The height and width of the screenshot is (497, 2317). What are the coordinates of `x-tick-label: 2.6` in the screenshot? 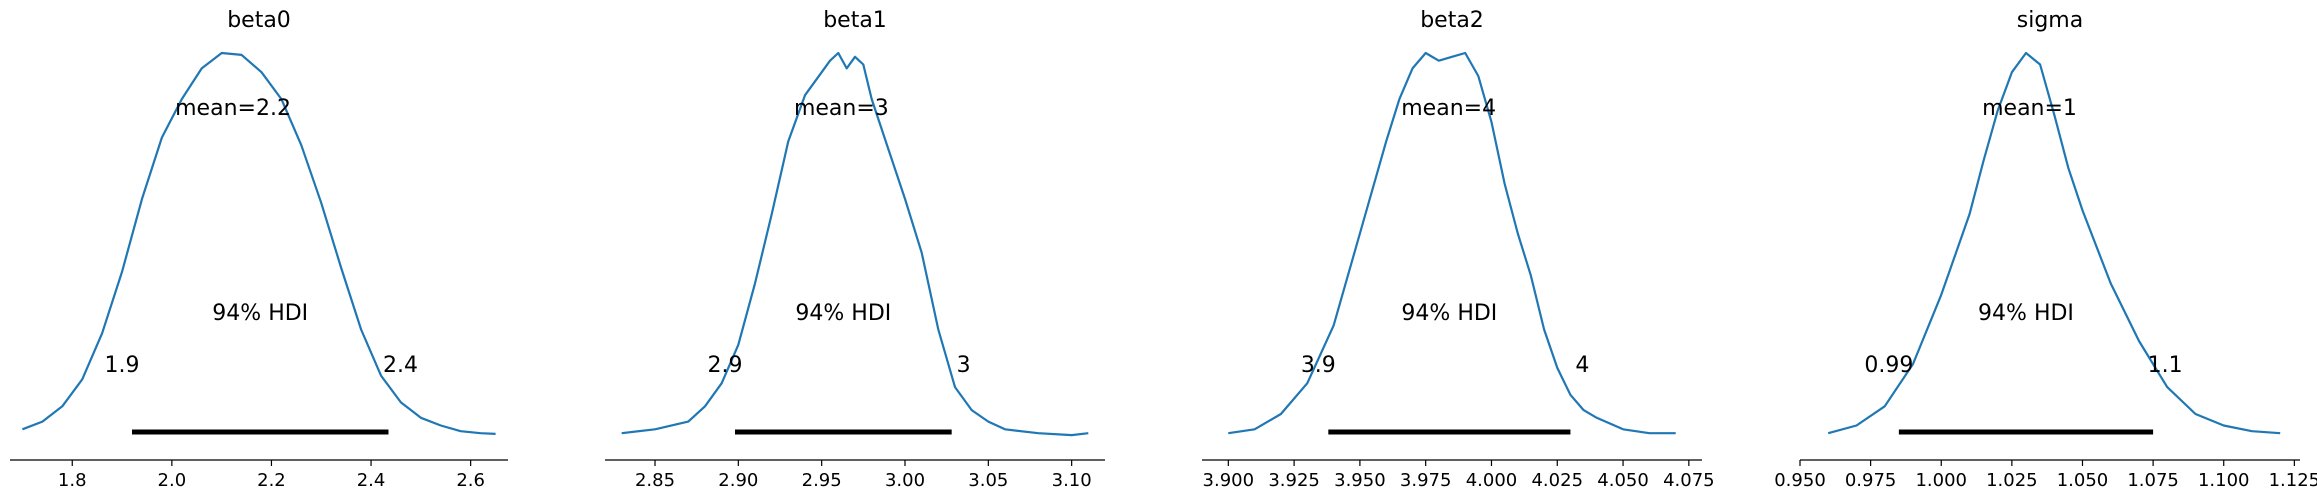 It's located at (470, 480).